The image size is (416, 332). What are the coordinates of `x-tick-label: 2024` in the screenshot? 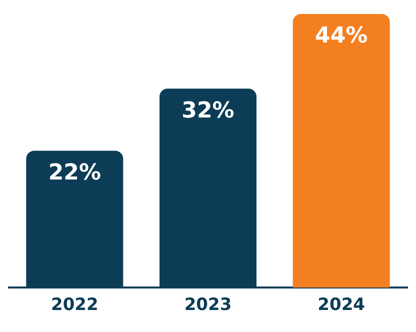 It's located at (342, 305).